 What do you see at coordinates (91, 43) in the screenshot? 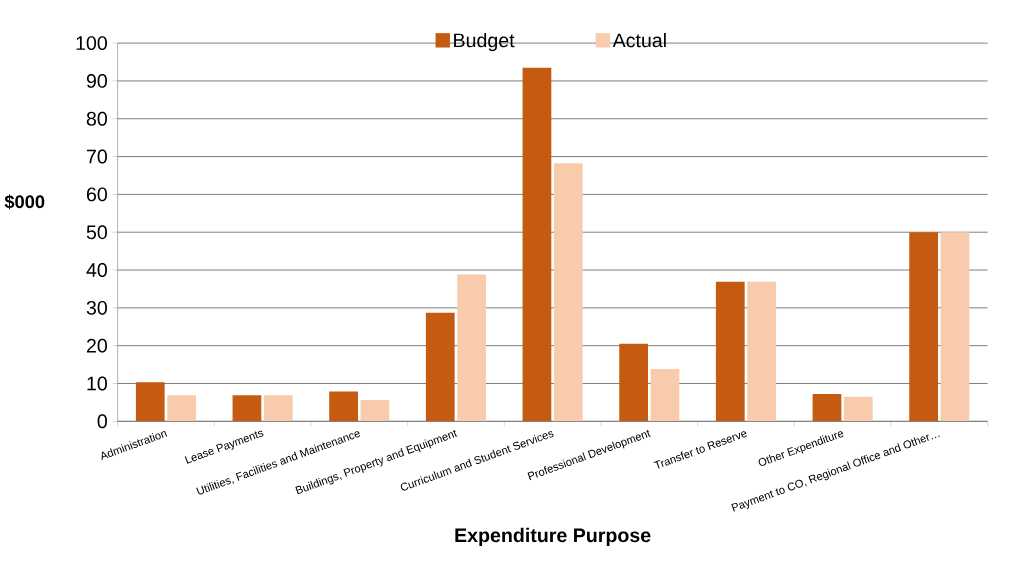
I see `y-tick-label: 100` at bounding box center [91, 43].